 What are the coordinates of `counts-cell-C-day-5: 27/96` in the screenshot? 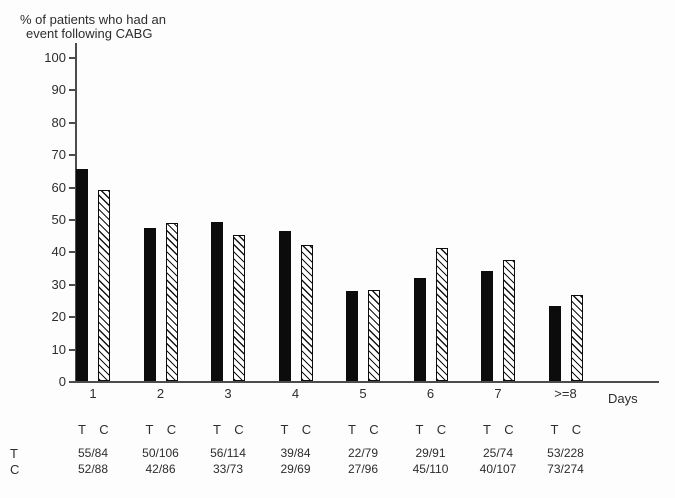 It's located at (363, 469).